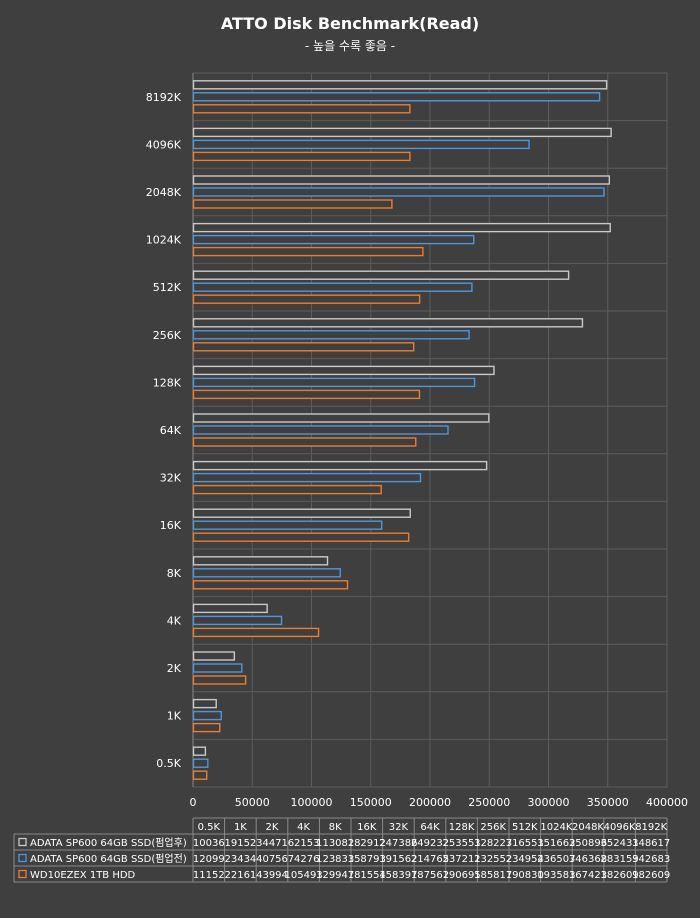 The height and width of the screenshot is (918, 700). I want to click on table-value-cell: 74276, so click(304, 859).